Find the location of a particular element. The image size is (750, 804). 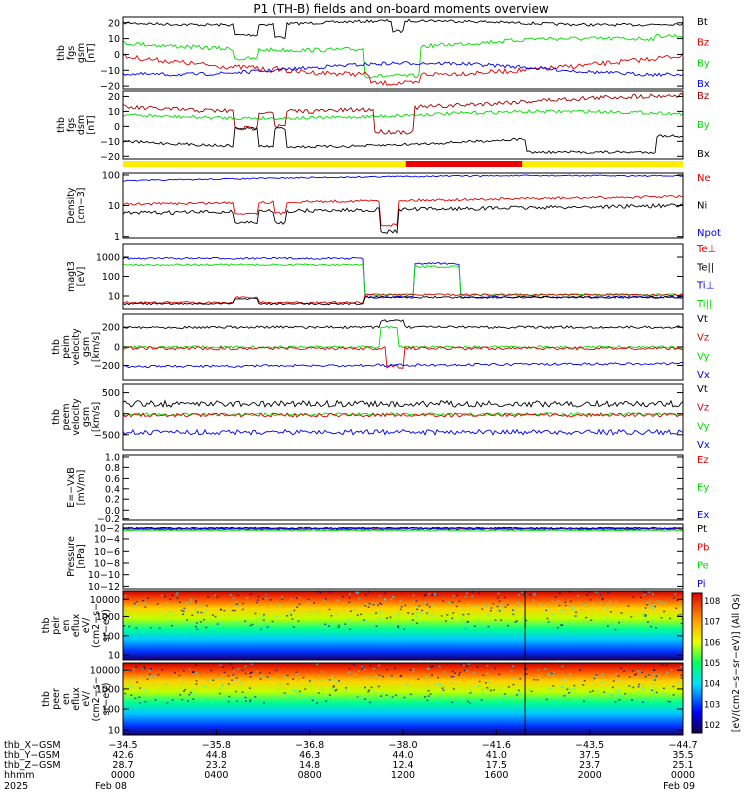

y-axis-label-spece: thb peer en eflux eV/(cm2−s− sr−eV) is located at coordinates (76, 698).